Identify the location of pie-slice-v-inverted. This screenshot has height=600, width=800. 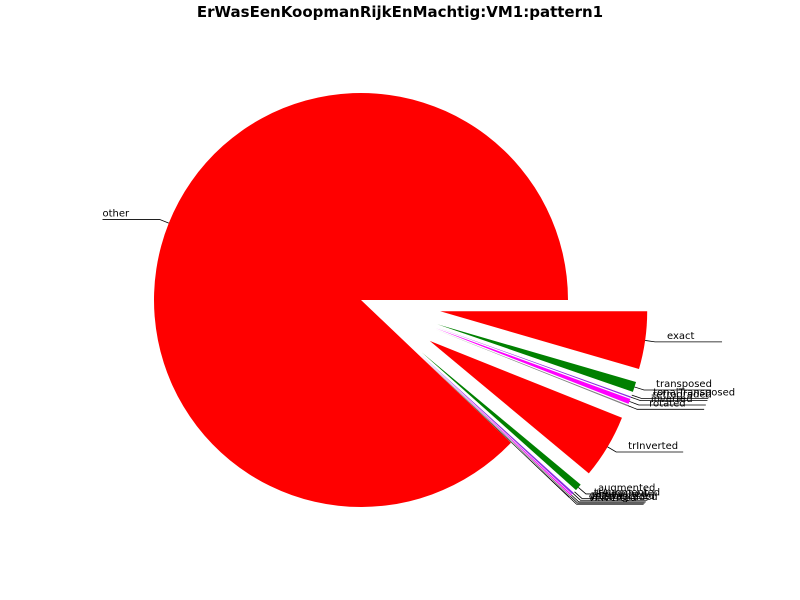
(494, 426).